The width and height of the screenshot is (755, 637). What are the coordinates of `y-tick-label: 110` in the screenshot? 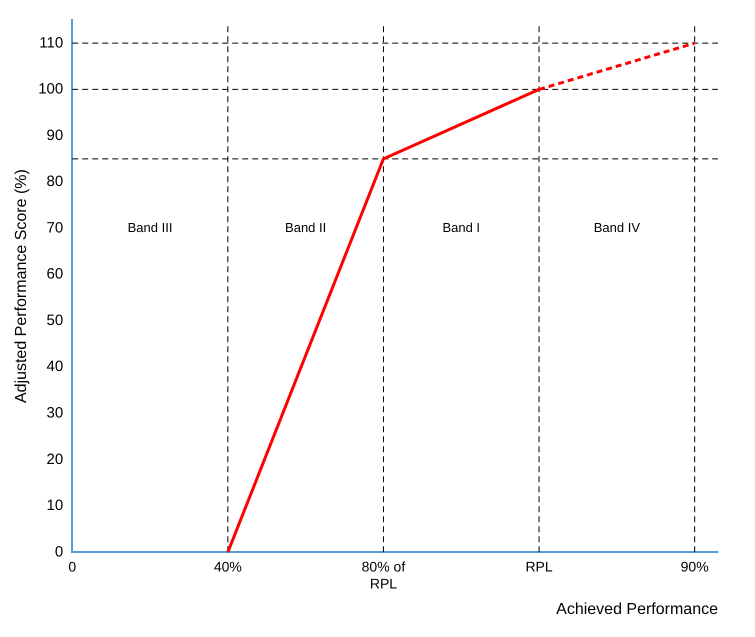 It's located at (51, 43).